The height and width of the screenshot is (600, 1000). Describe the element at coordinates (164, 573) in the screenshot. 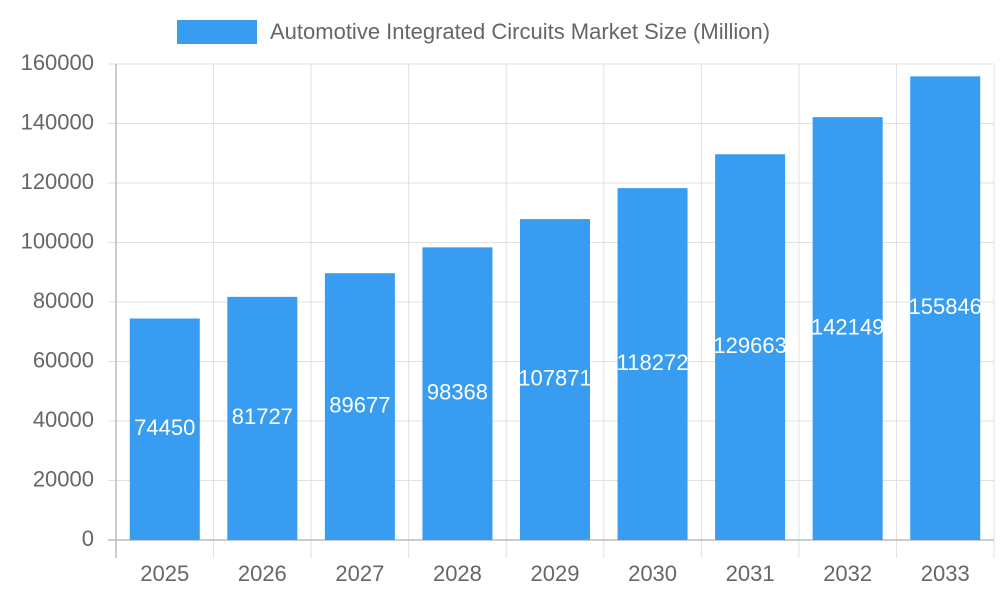

I see `x-tick-label: 2025` at that location.